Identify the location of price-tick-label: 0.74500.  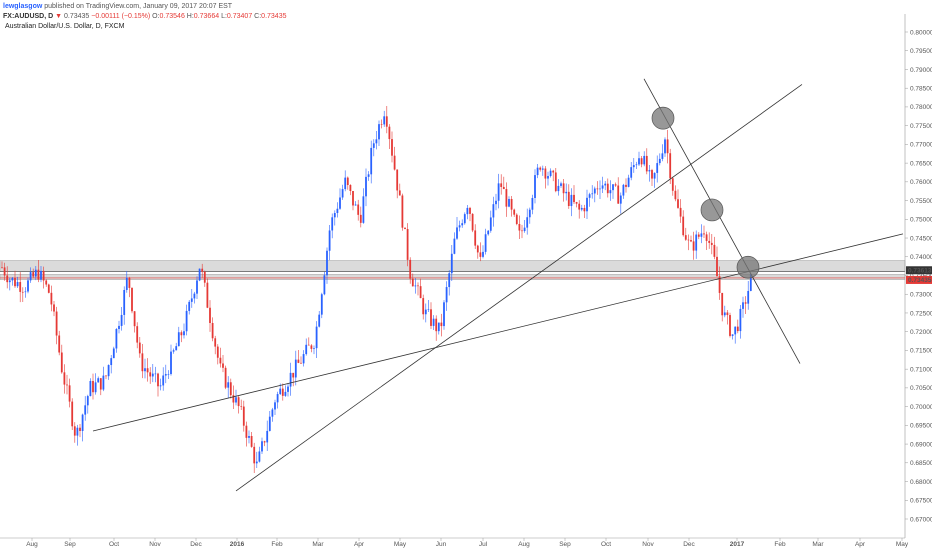
(921, 238).